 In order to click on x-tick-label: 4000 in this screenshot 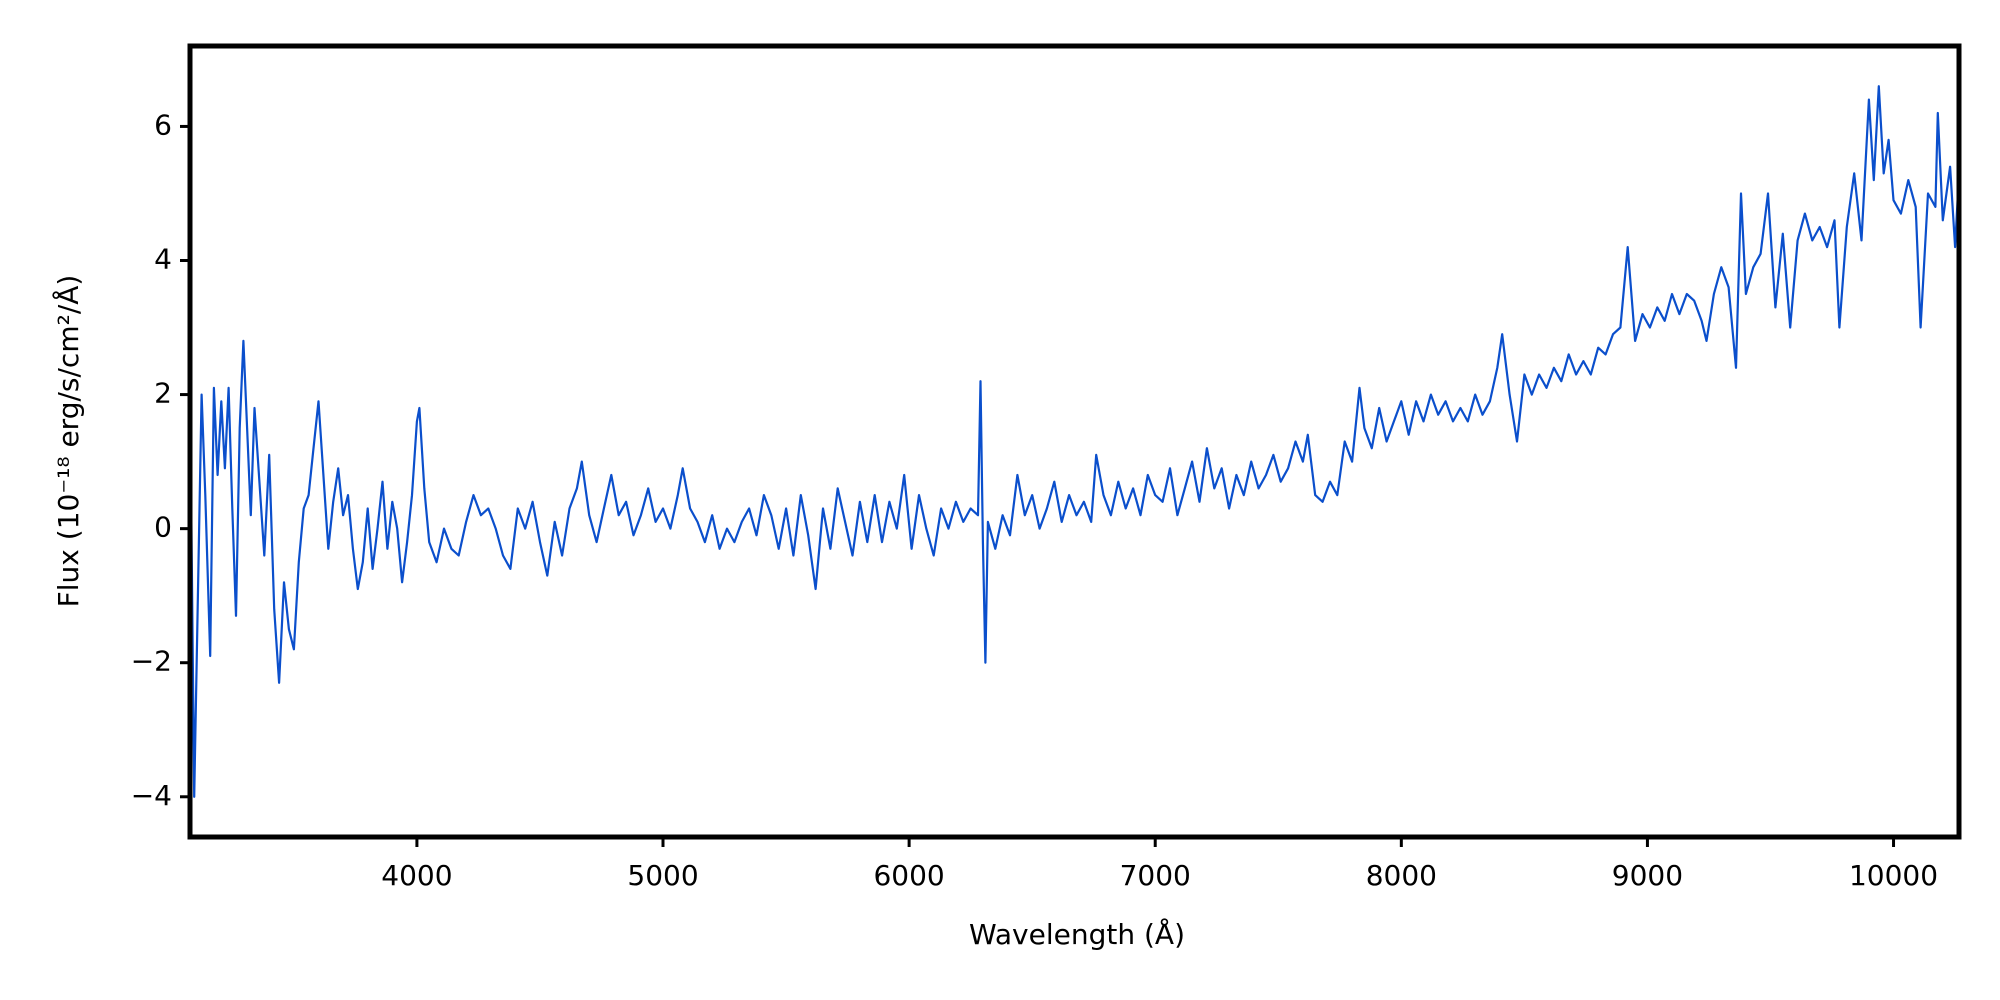, I will do `click(416, 875)`.